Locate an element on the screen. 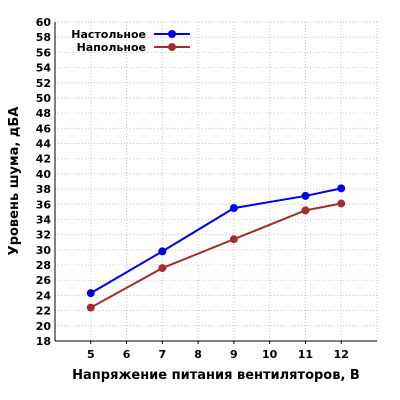 This screenshot has height=400, width=400. y-tick-label: 20 is located at coordinates (44, 326).